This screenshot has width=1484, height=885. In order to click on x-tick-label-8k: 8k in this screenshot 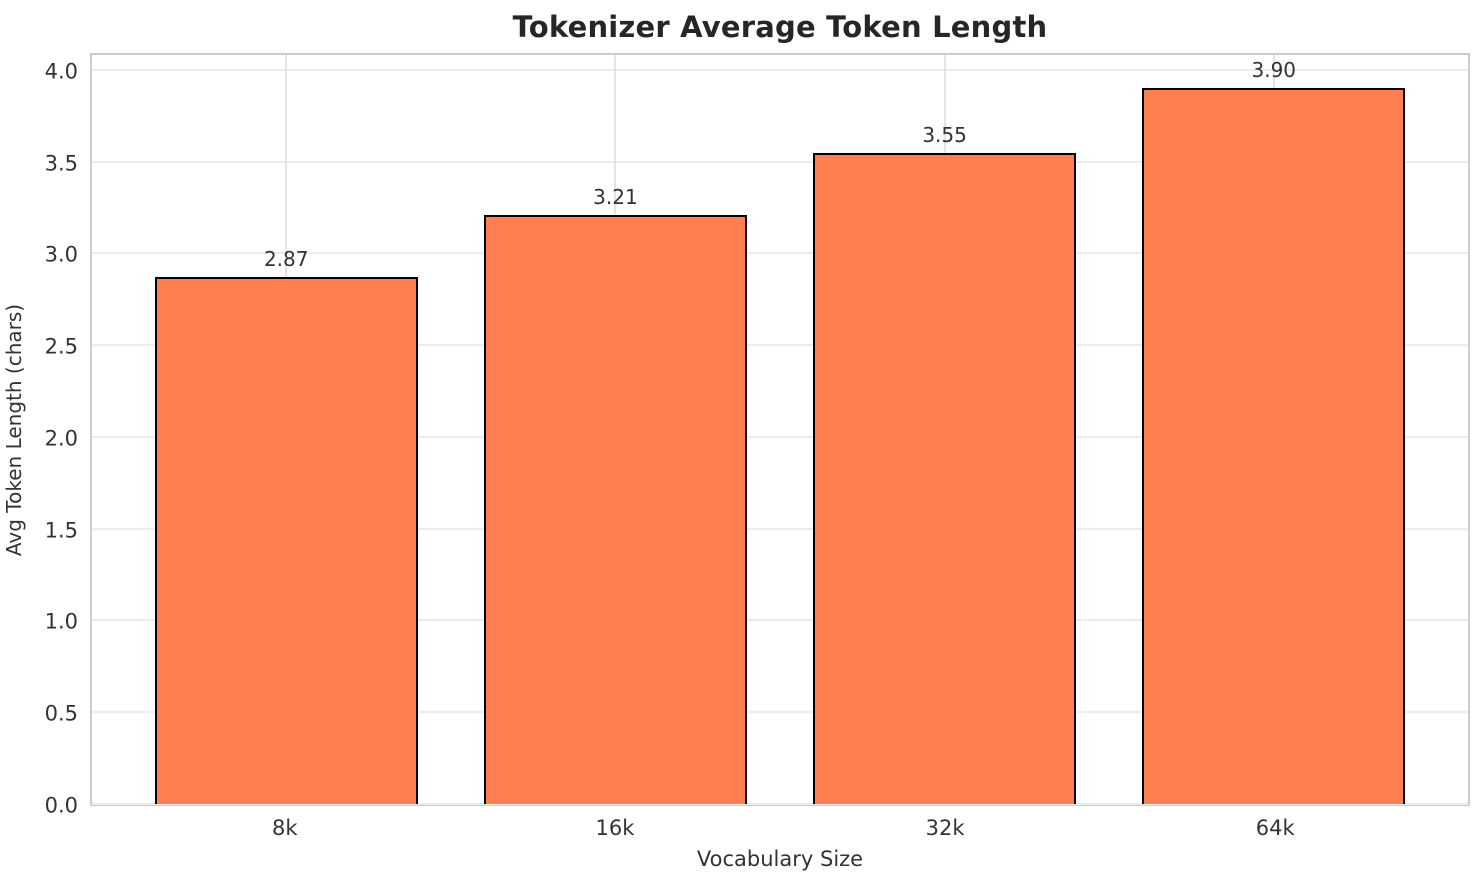, I will do `click(285, 828)`.